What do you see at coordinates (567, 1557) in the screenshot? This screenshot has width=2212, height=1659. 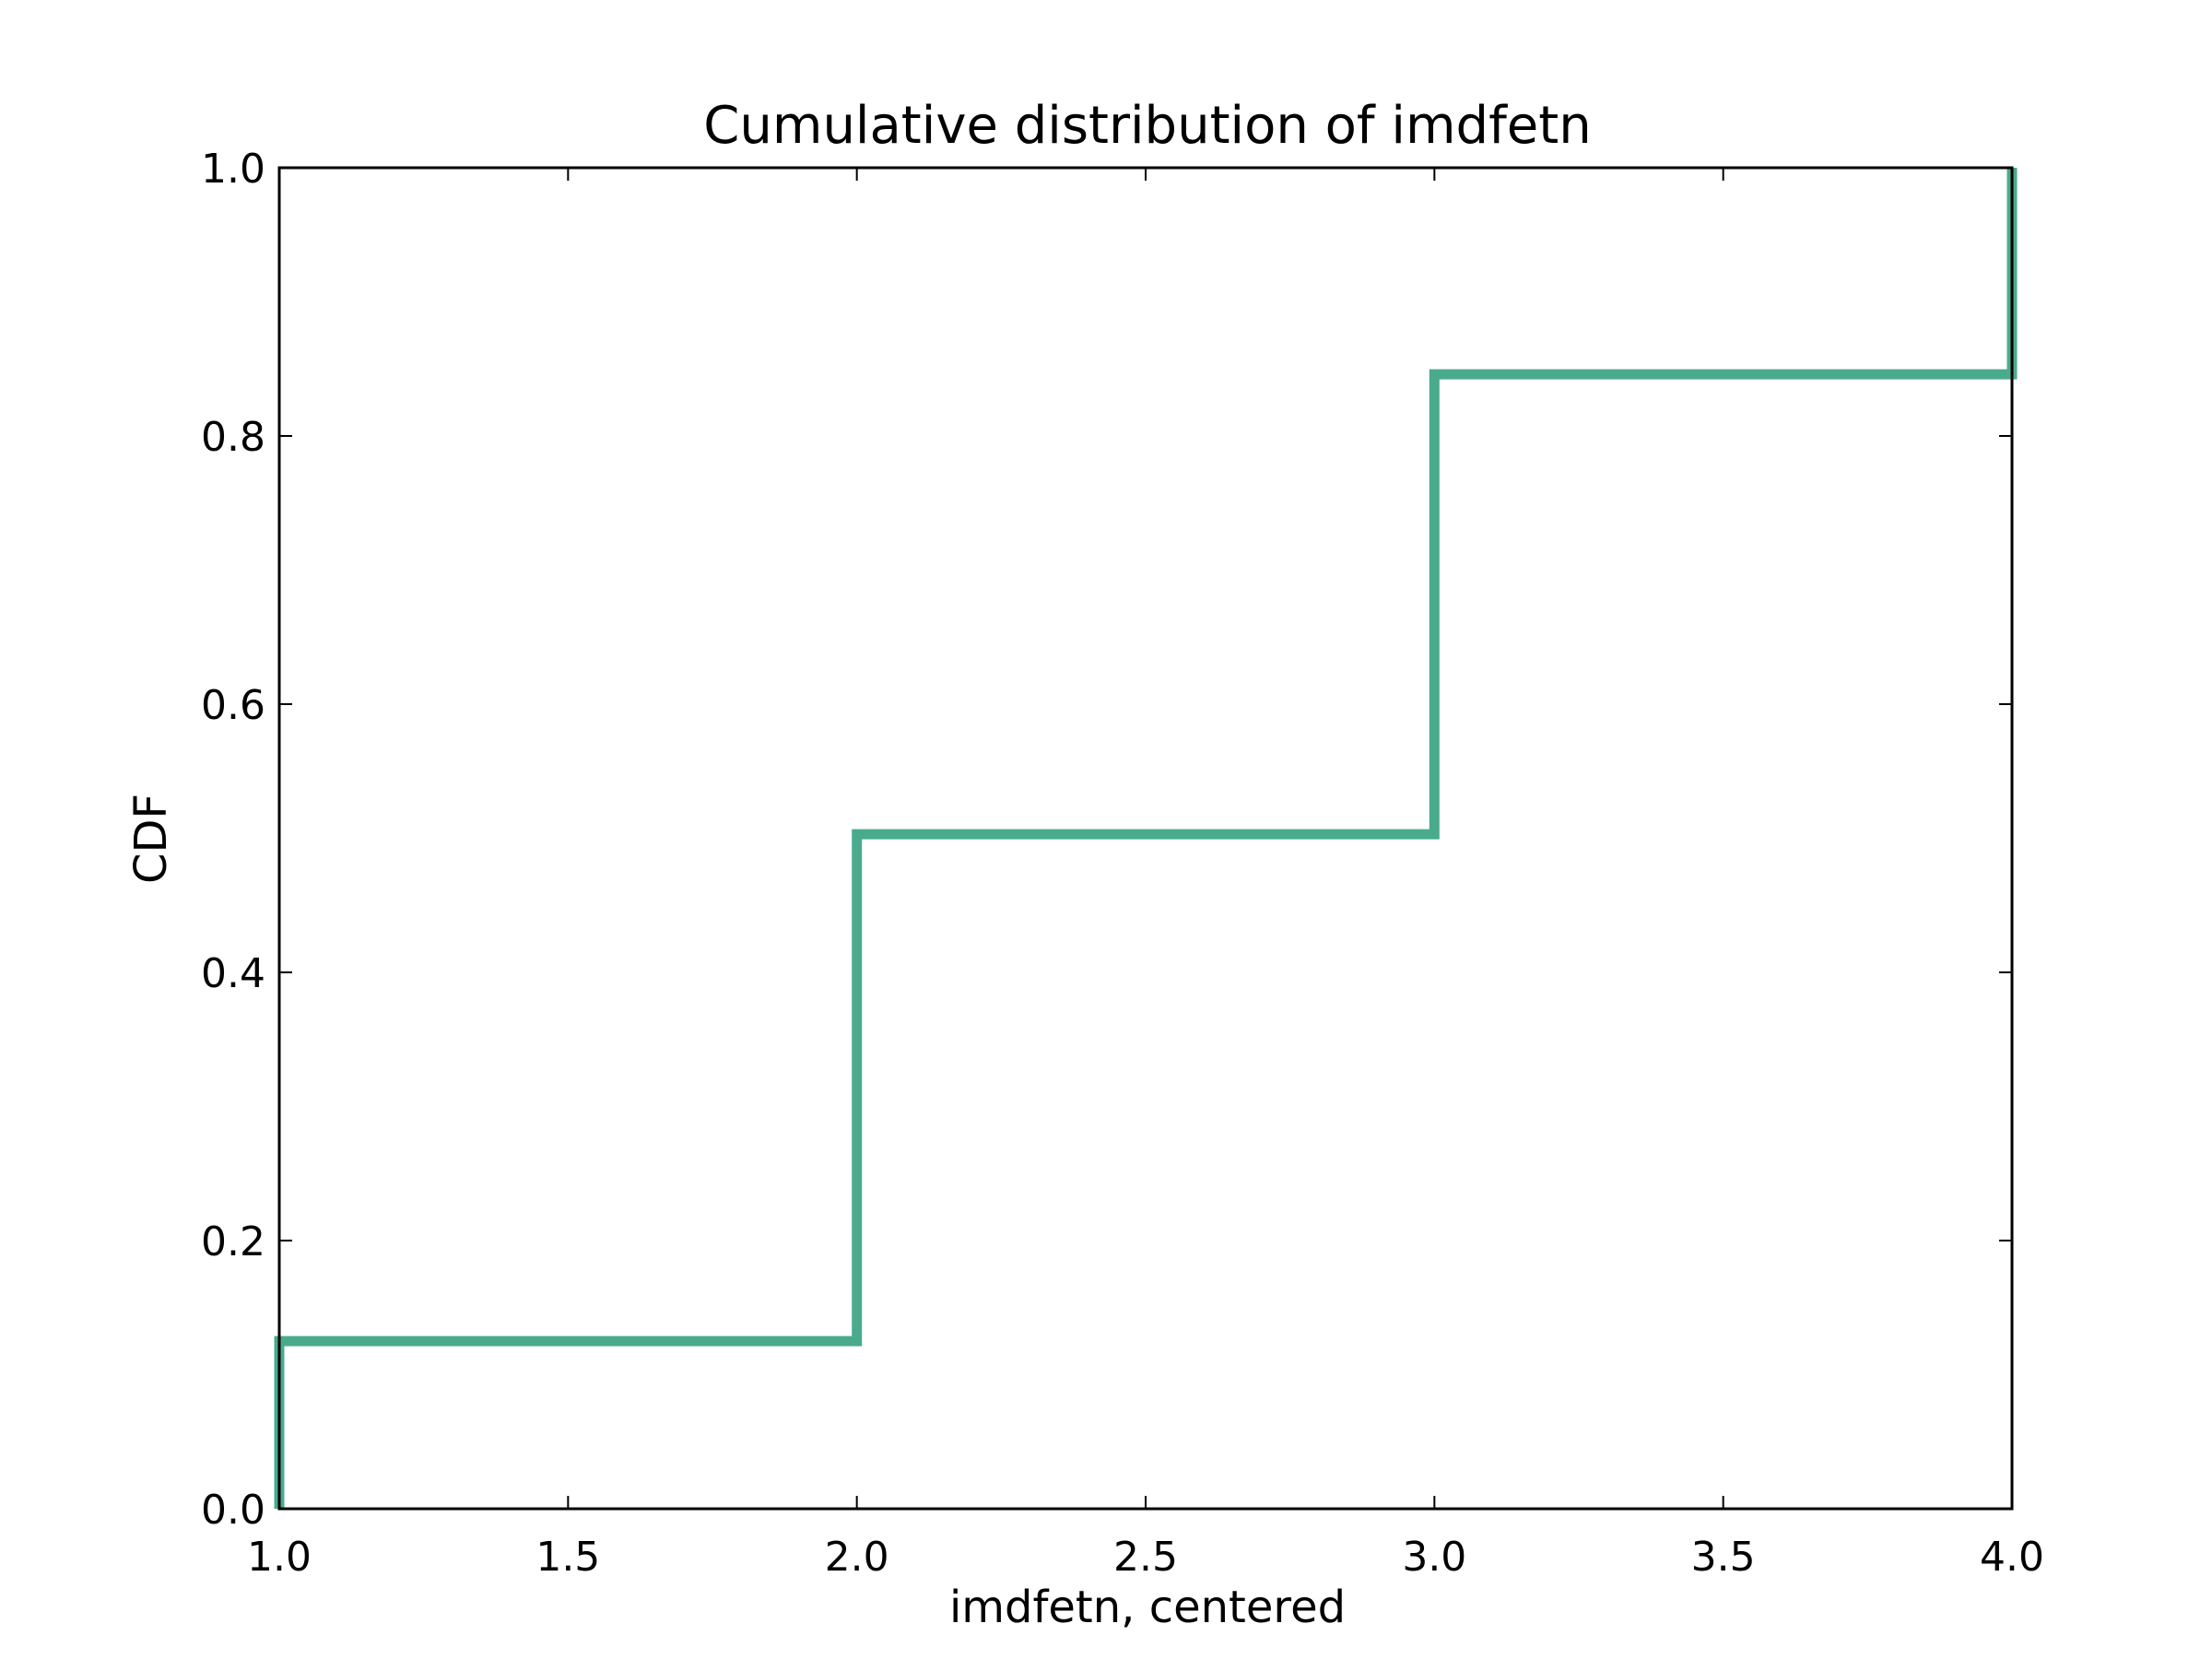 I see `x-tick-label: 1.5` at bounding box center [567, 1557].